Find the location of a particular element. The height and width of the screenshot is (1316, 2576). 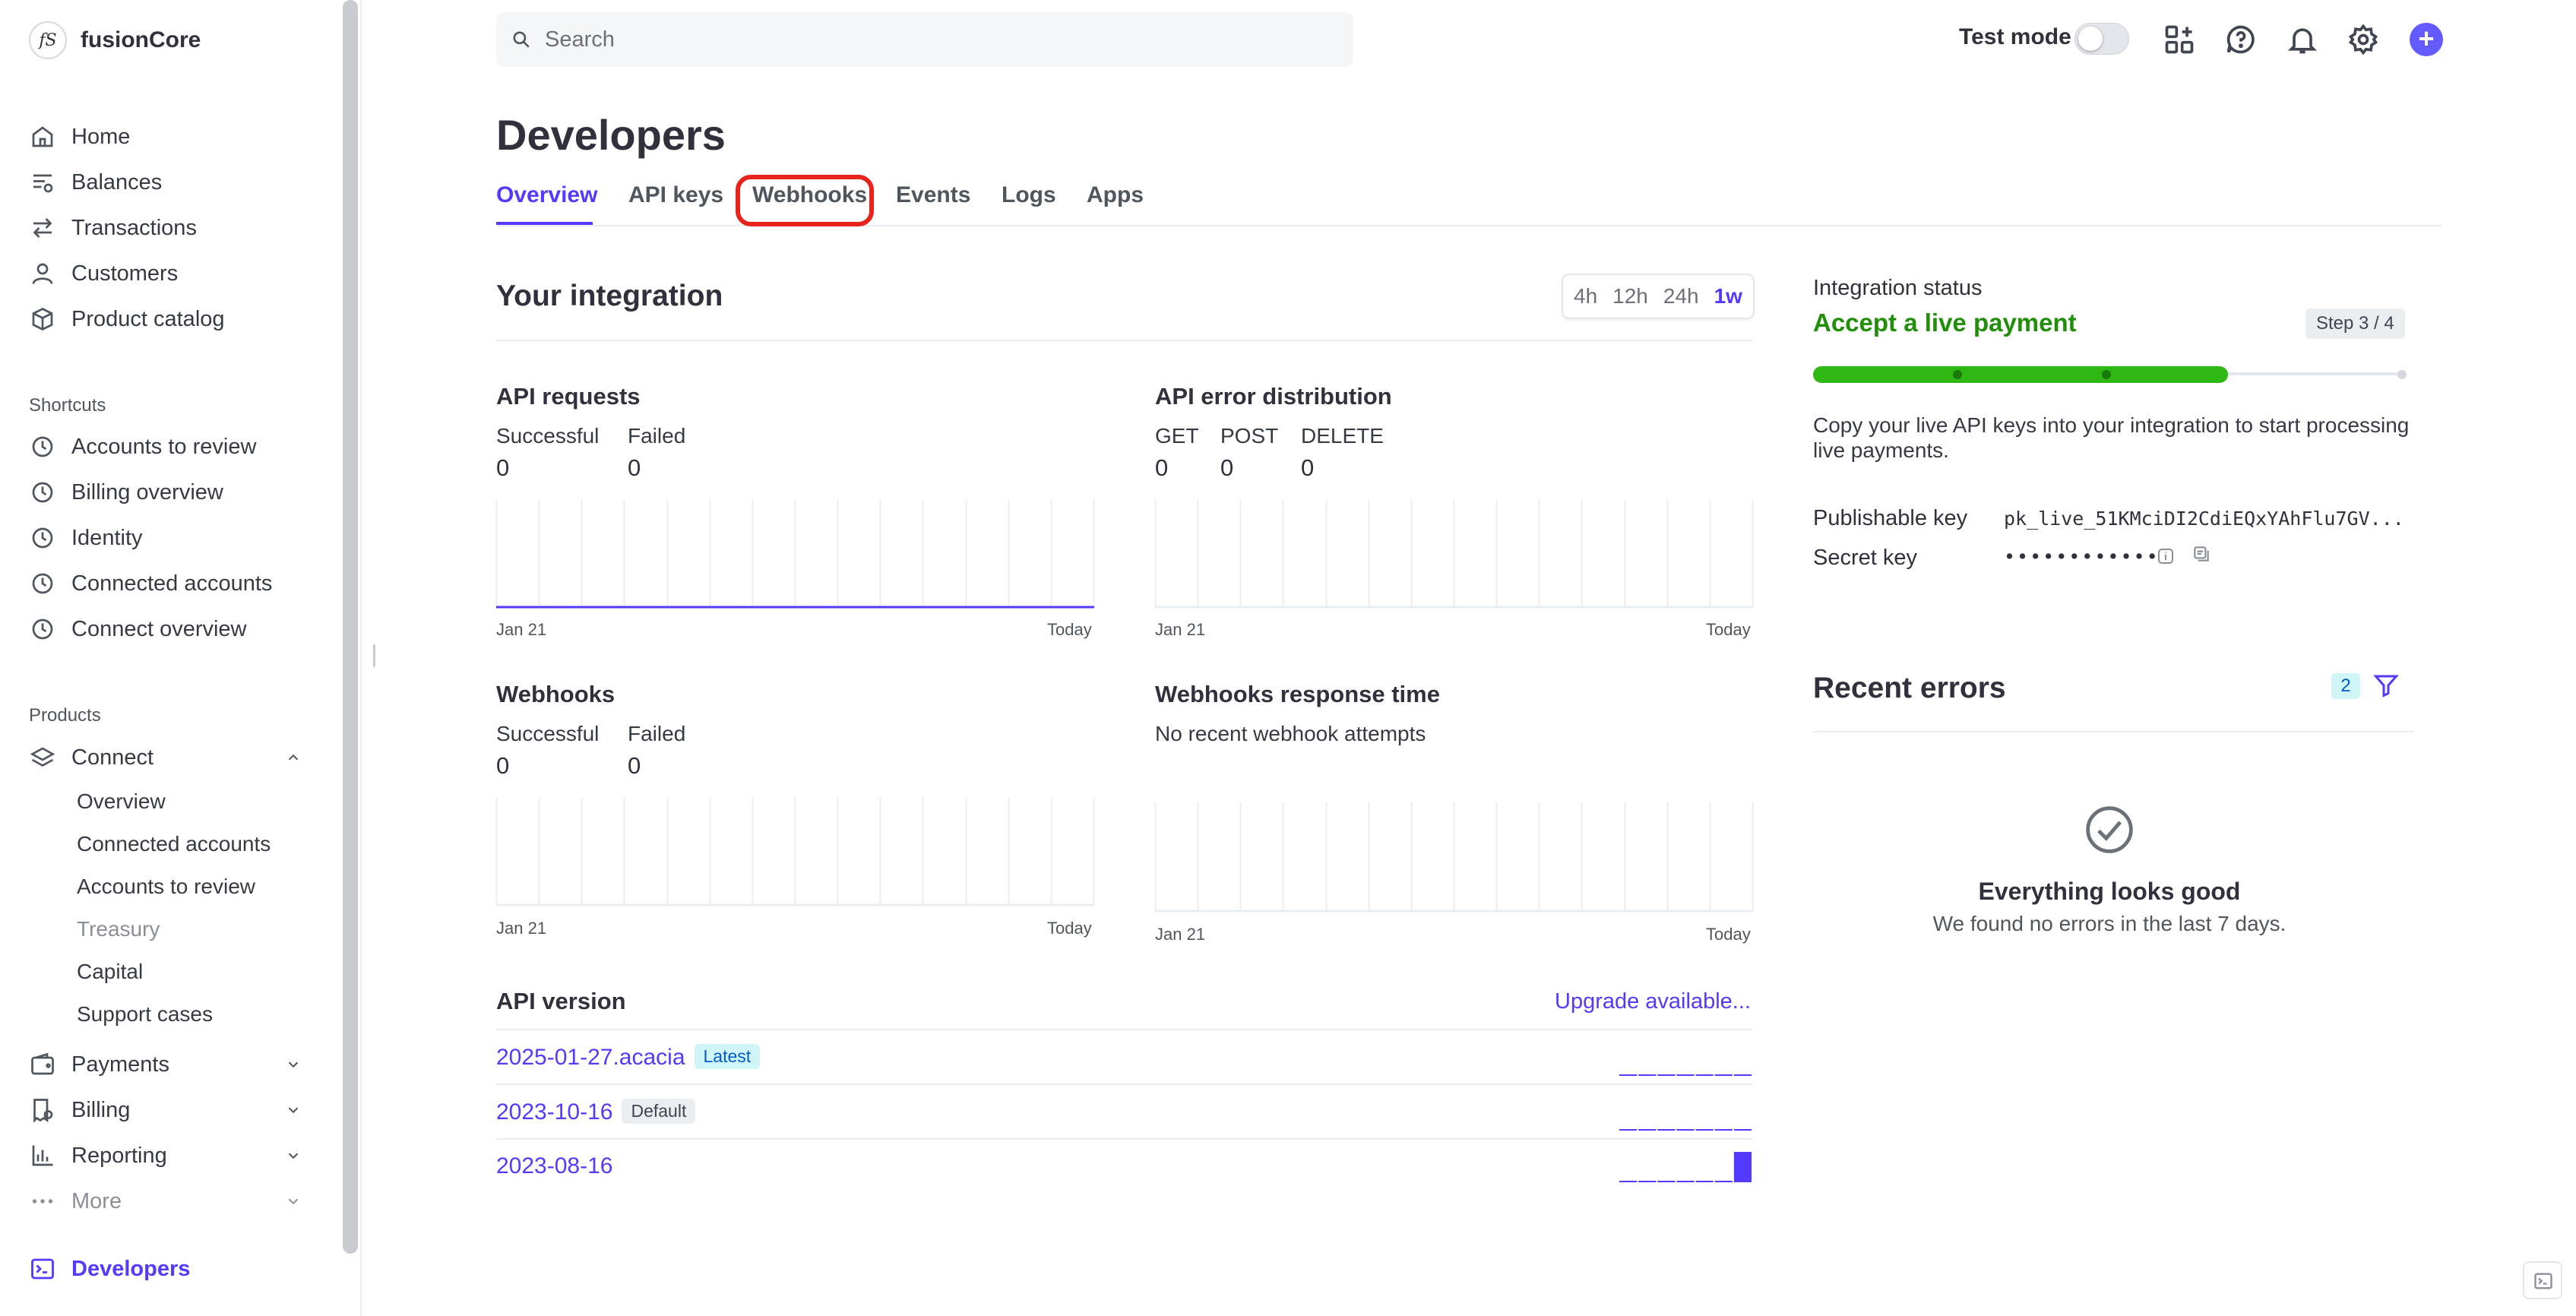

recent-errors-title: Recent errors is located at coordinates (1909, 688).